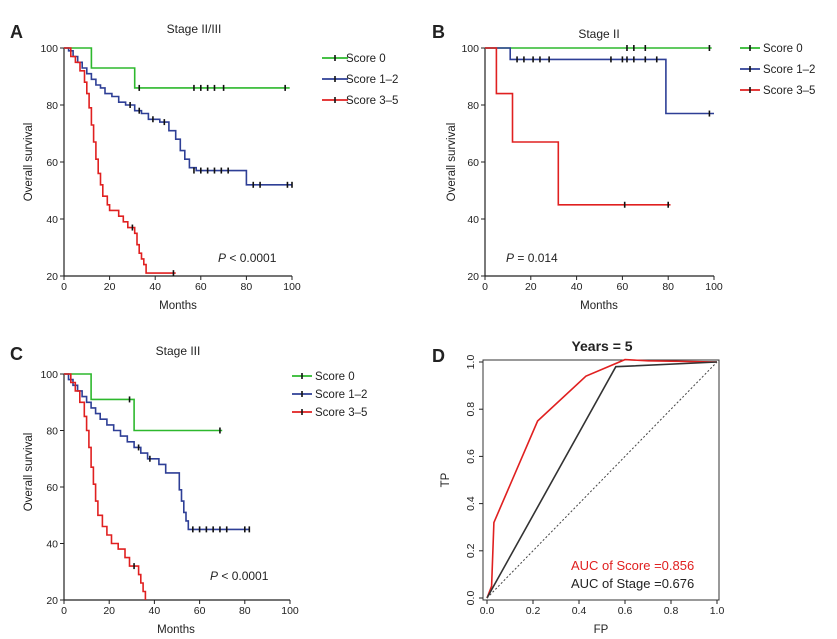 This screenshot has height=639, width=837. I want to click on auc-stage-label: AUC of Stage =0.676, so click(632, 583).